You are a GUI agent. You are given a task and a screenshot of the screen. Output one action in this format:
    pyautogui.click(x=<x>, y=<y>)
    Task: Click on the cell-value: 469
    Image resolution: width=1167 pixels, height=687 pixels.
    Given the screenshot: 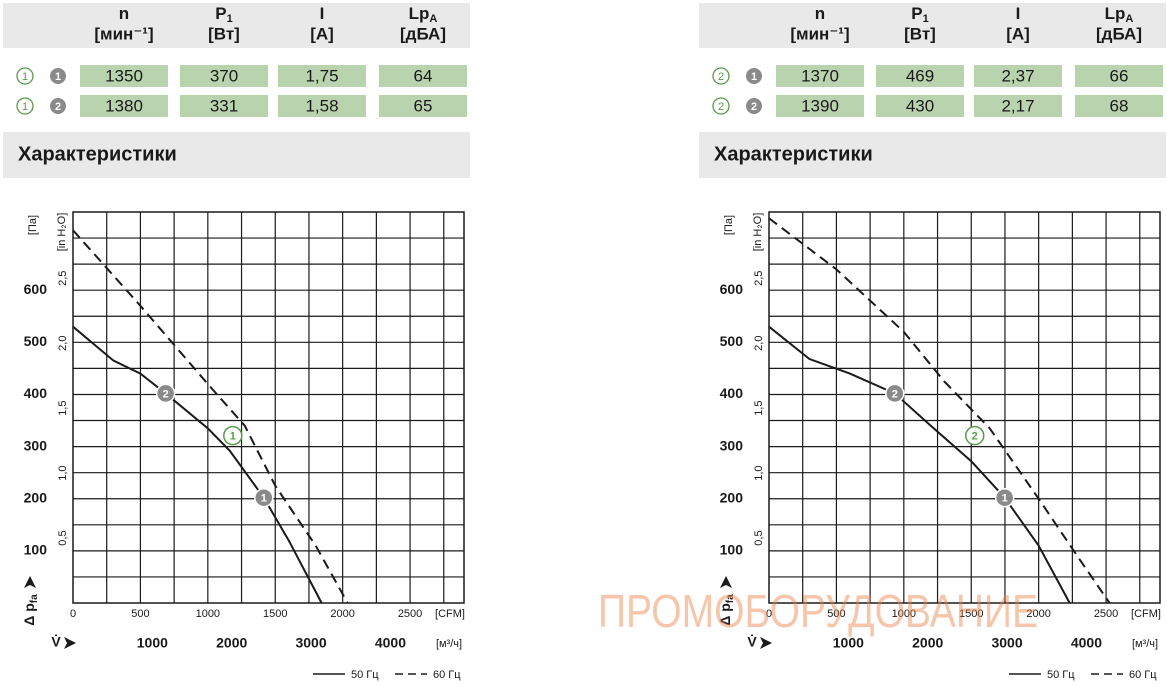 What is the action you would take?
    pyautogui.click(x=920, y=75)
    